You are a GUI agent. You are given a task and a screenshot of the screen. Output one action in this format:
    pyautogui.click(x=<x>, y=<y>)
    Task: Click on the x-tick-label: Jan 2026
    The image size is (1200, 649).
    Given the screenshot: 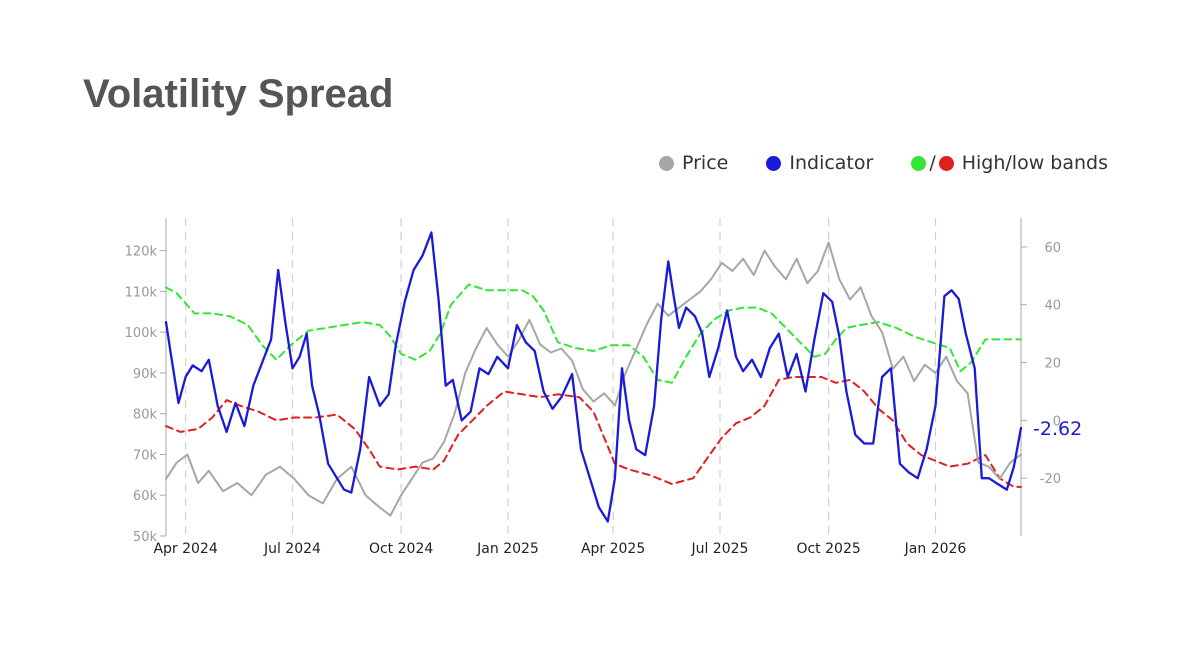 What is the action you would take?
    pyautogui.click(x=935, y=549)
    